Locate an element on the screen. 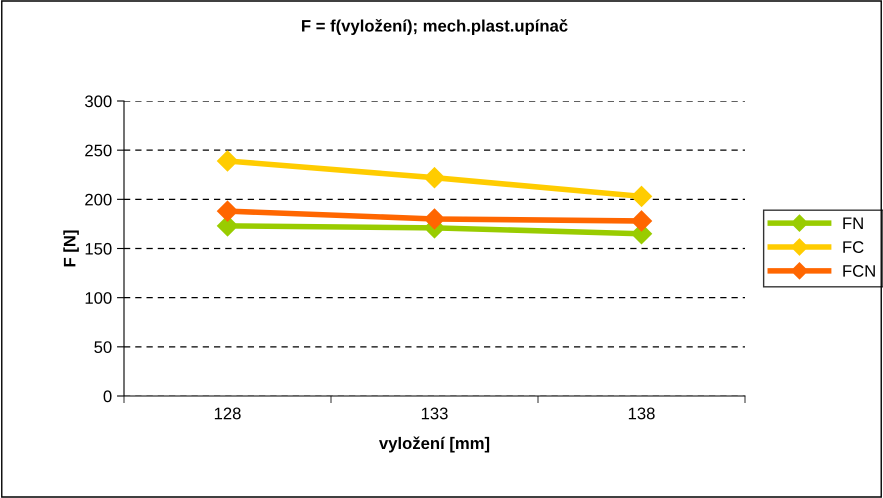  y-tick-label: 250 is located at coordinates (98, 150).